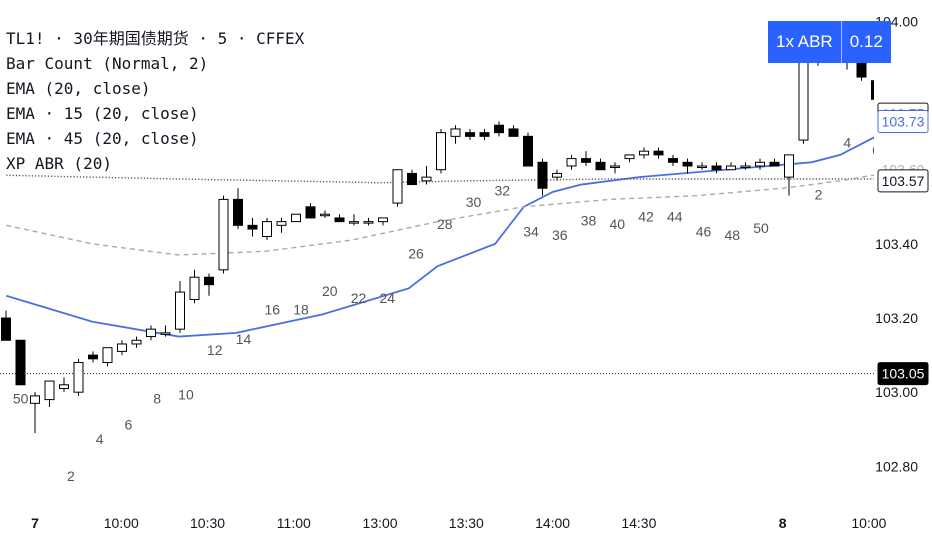 Image resolution: width=932 pixels, height=550 pixels. I want to click on bar-count-label: 20, so click(330, 291).